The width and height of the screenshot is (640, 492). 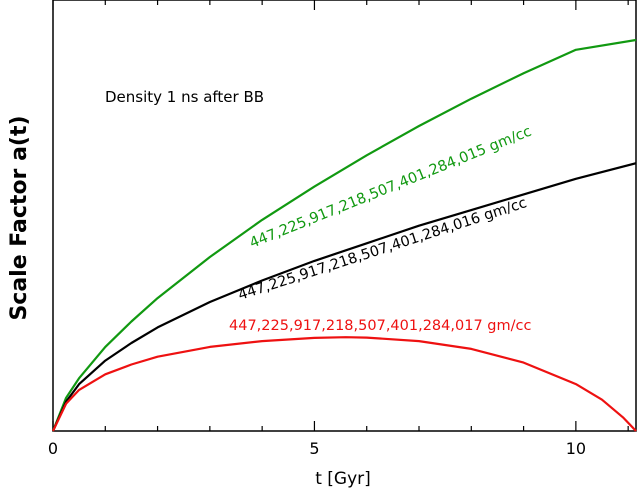 What do you see at coordinates (19, 217) in the screenshot?
I see `y-axis-label: Scale Factor a(t)` at bounding box center [19, 217].